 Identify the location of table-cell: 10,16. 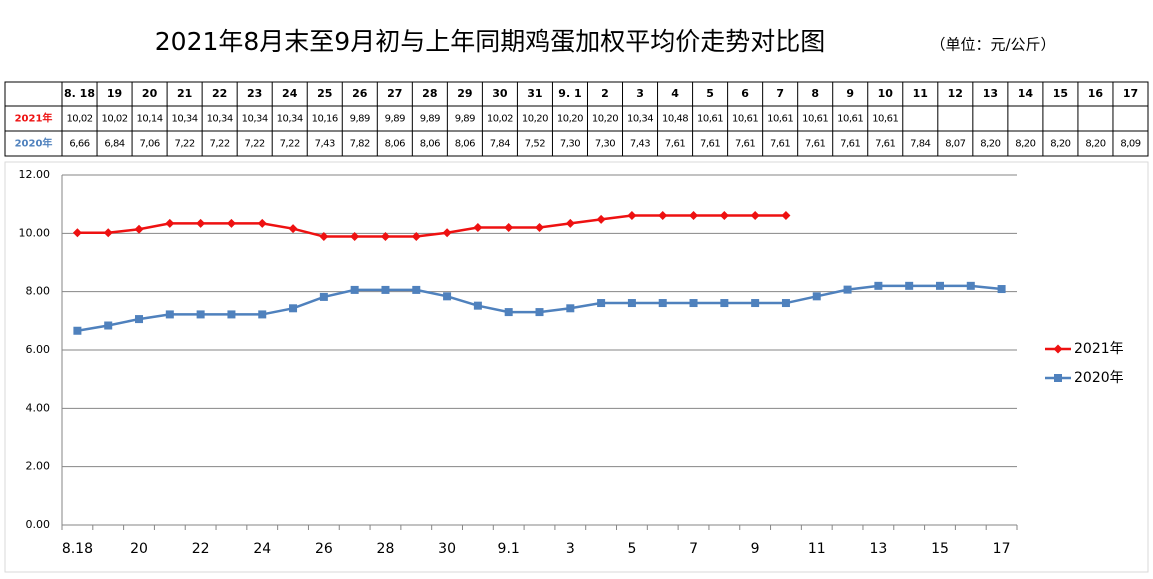
(325, 119).